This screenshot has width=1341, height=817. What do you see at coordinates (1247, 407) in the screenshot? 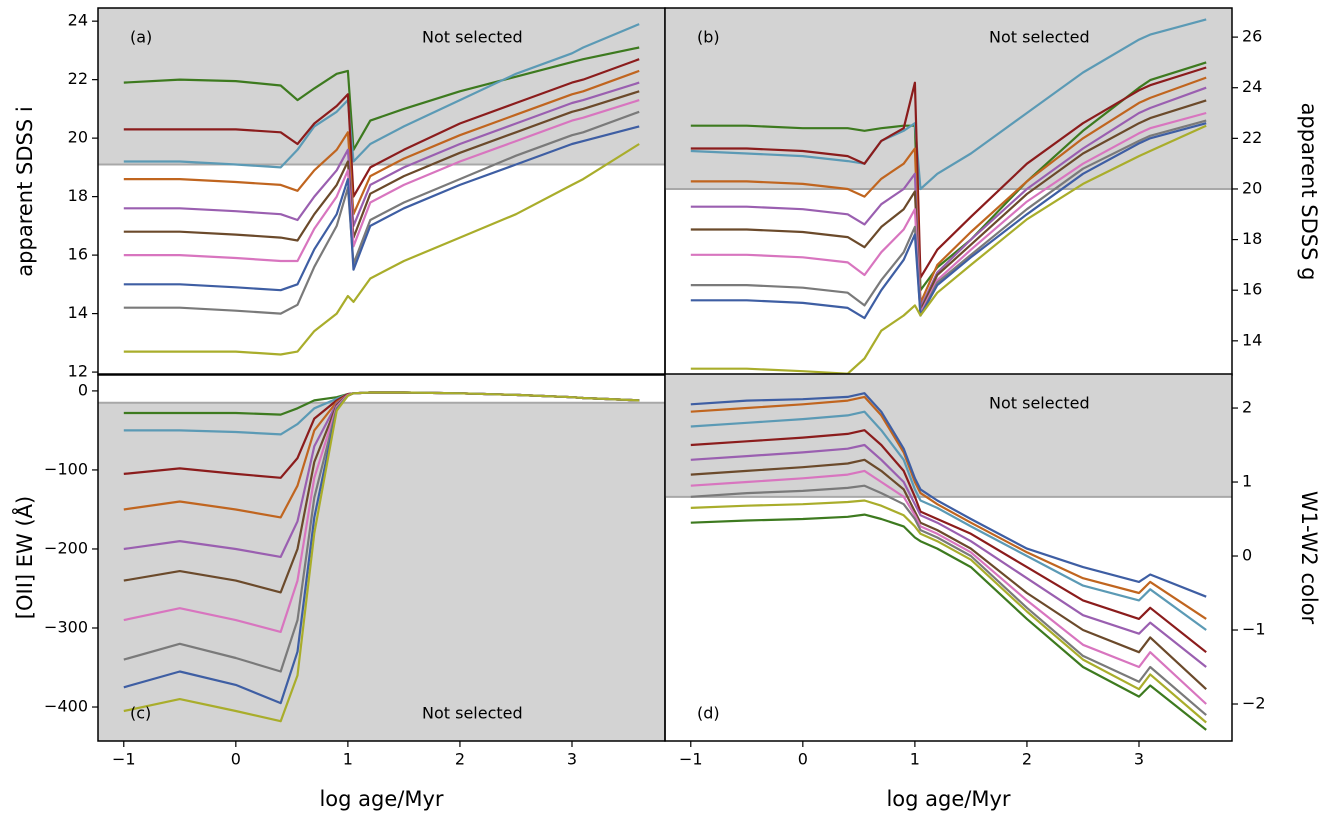
I see `y-tick-label: 2` at bounding box center [1247, 407].